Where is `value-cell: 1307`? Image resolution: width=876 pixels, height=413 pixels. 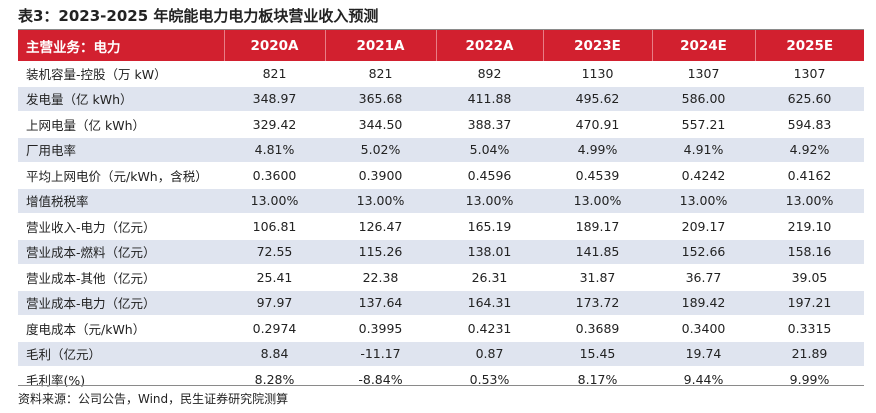 value-cell: 1307 is located at coordinates (809, 74).